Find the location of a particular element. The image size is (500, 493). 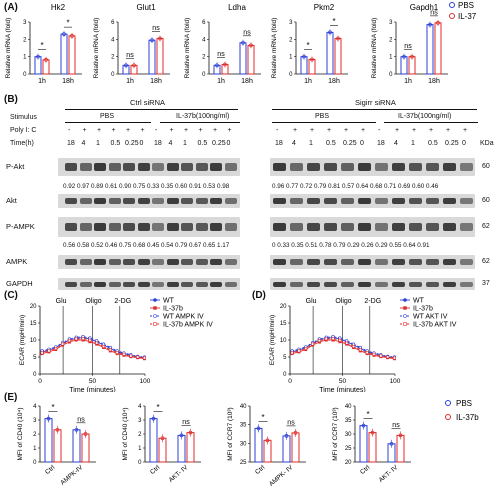

y-tick-label: 2 is located at coordinates (35, 435).